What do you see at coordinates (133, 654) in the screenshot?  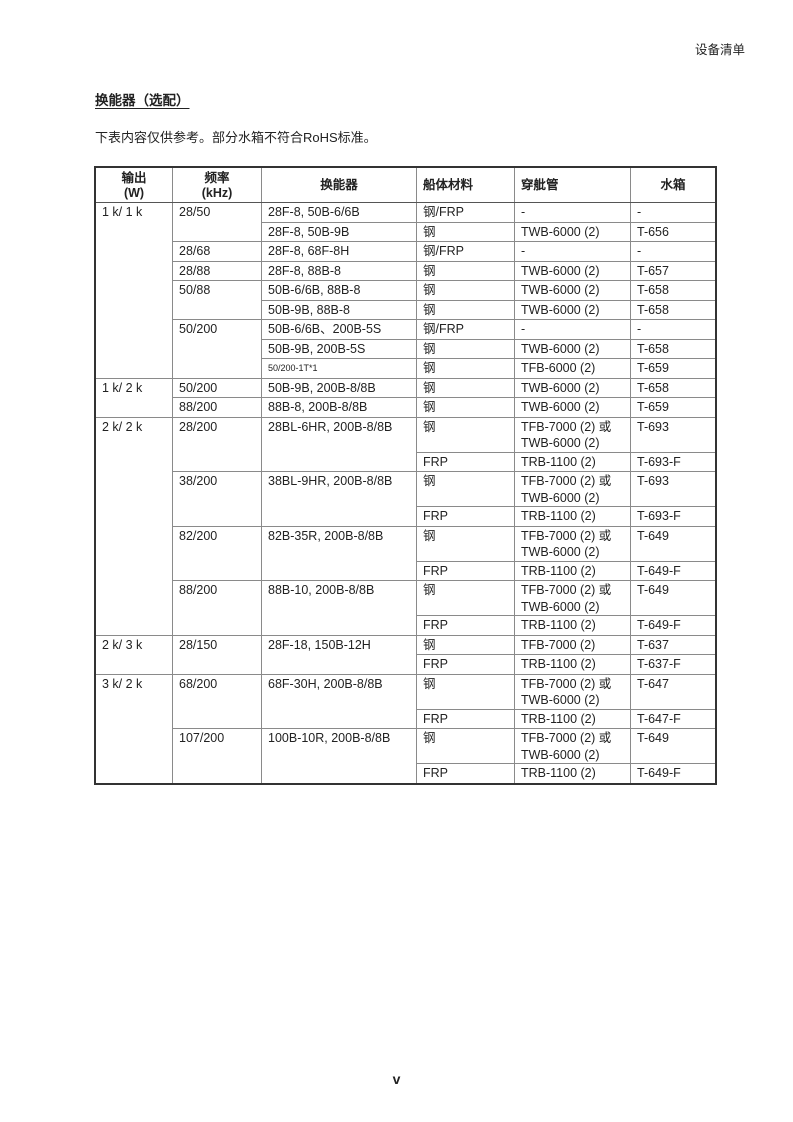 I see `table-cell: 2 k/ 3 k` at bounding box center [133, 654].